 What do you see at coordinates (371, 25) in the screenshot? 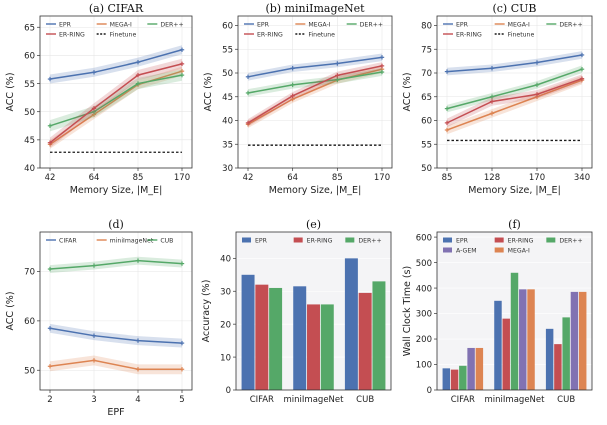
I see `legend-label: DER++` at bounding box center [371, 25].